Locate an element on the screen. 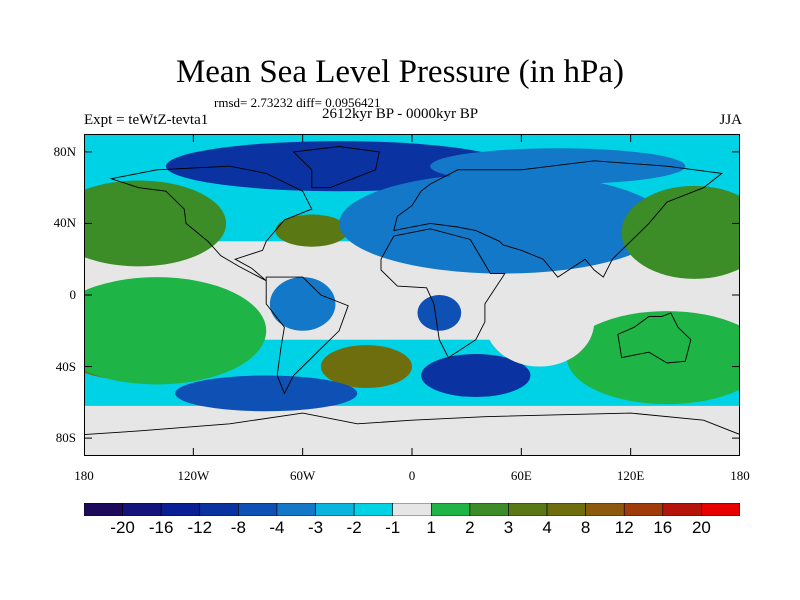 Image resolution: width=800 pixels, height=600 pixels. colorbar-label: 8 is located at coordinates (585, 527).